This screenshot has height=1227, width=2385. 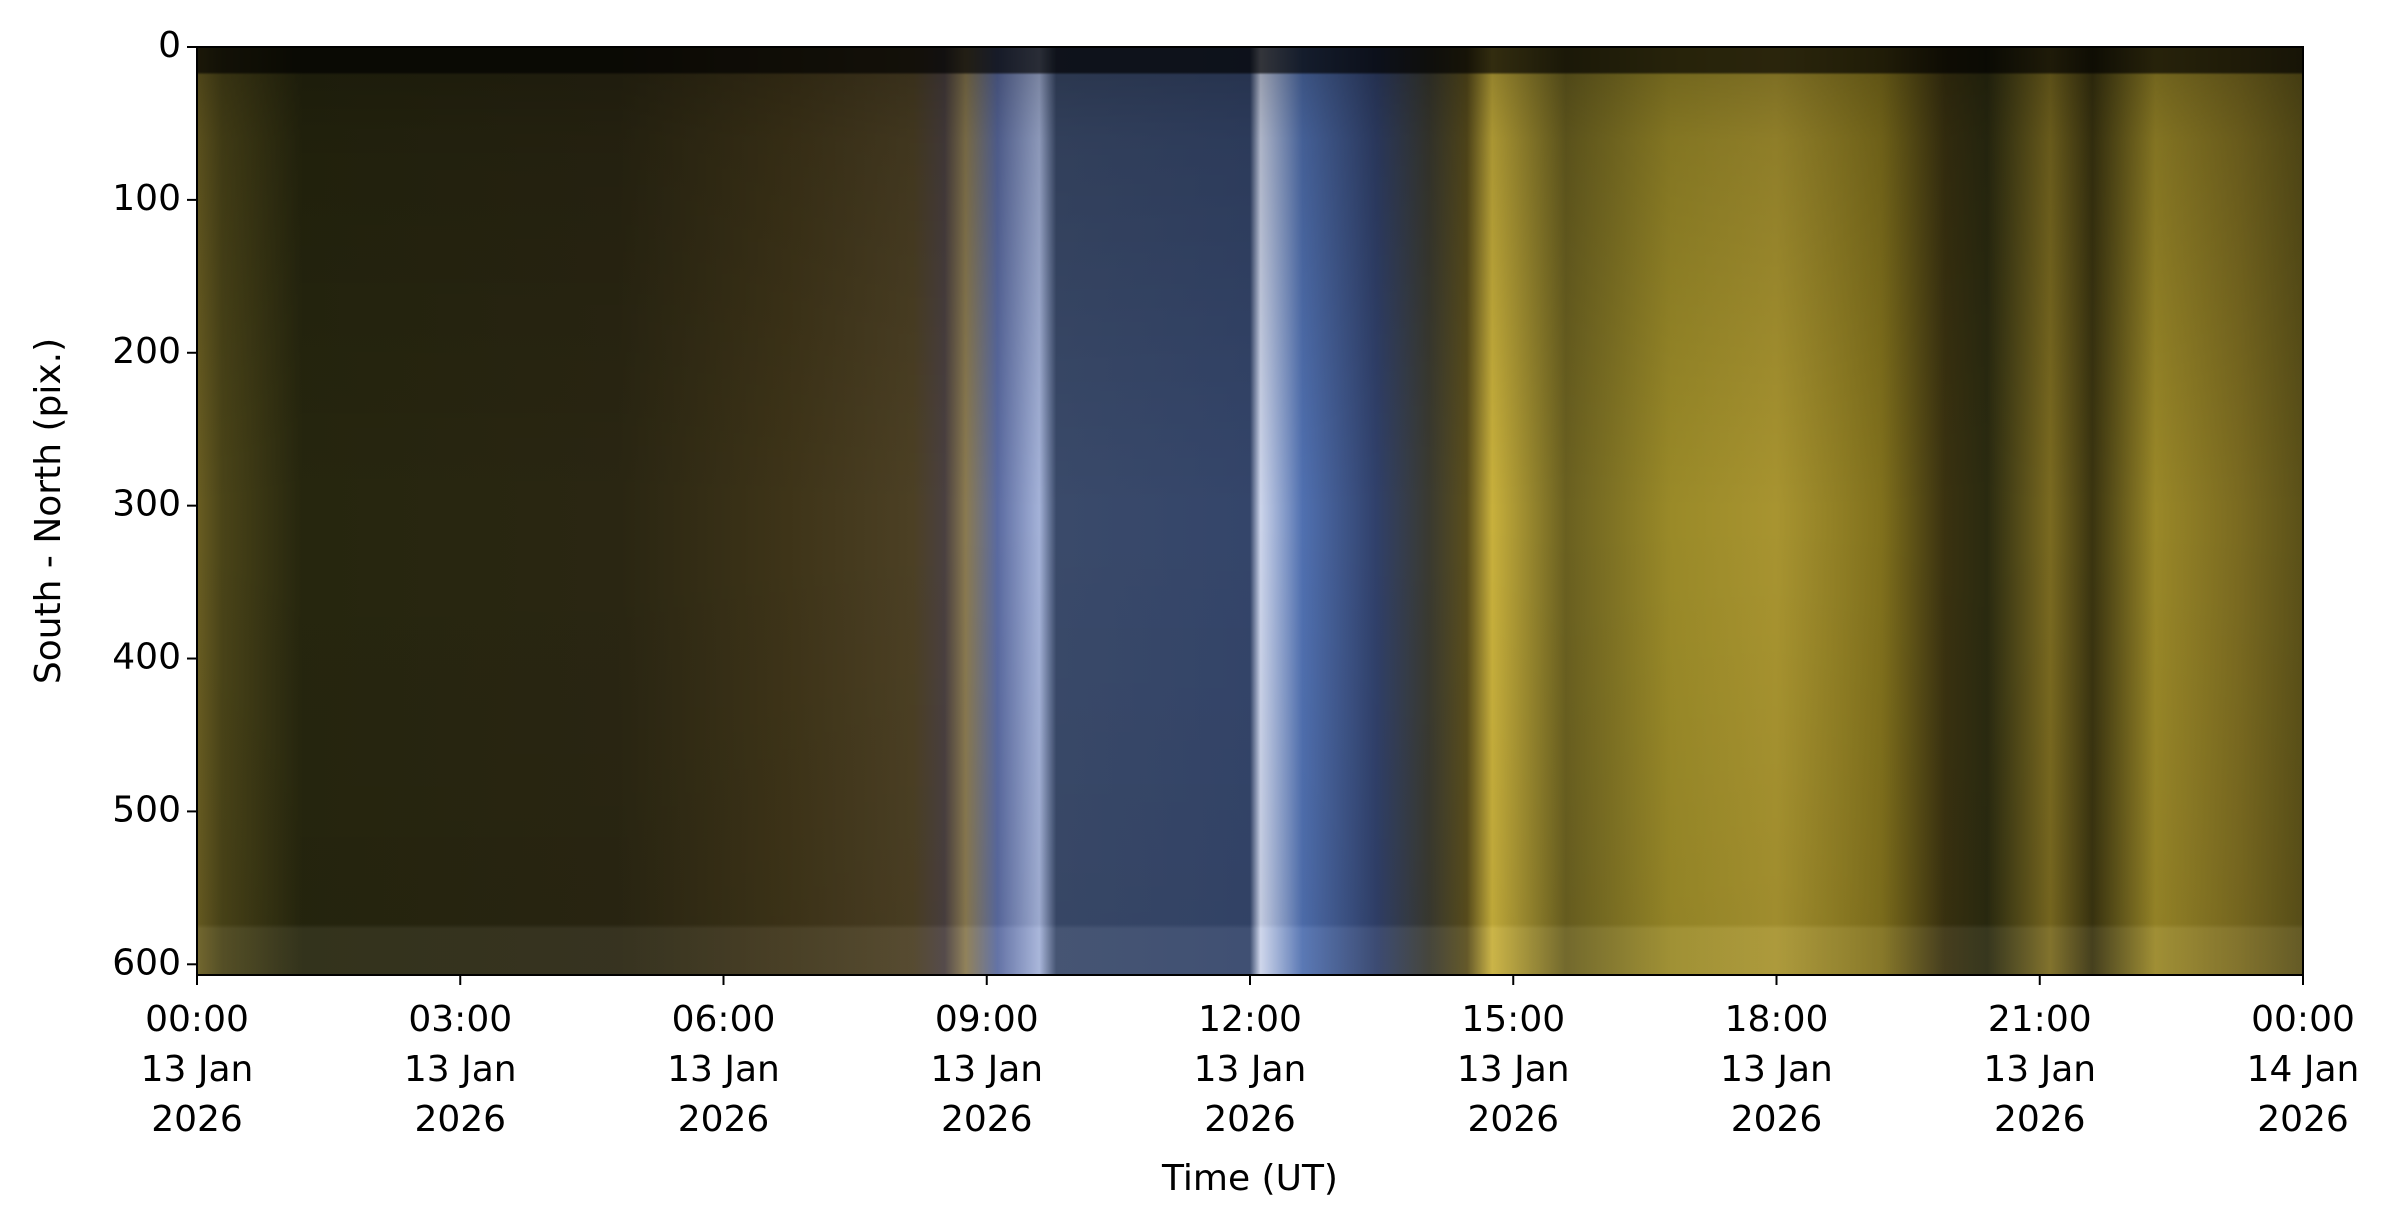 What do you see at coordinates (48, 511) in the screenshot?
I see `y-axis-title: South - North (pix.)` at bounding box center [48, 511].